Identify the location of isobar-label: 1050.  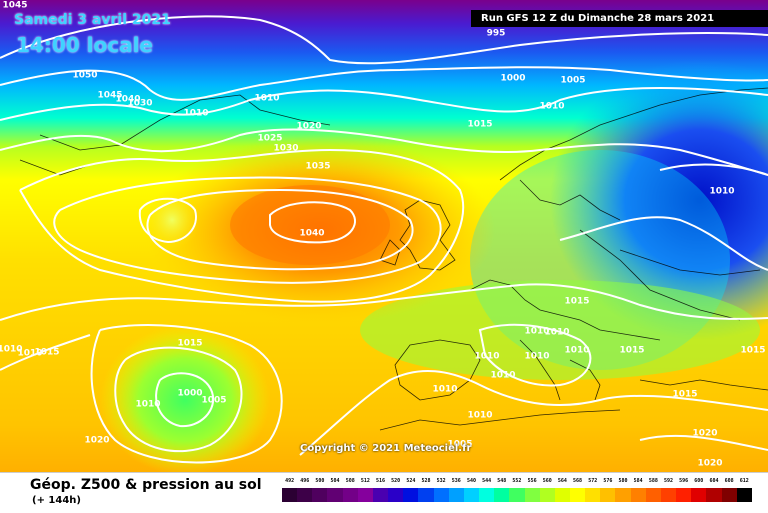
(84, 76).